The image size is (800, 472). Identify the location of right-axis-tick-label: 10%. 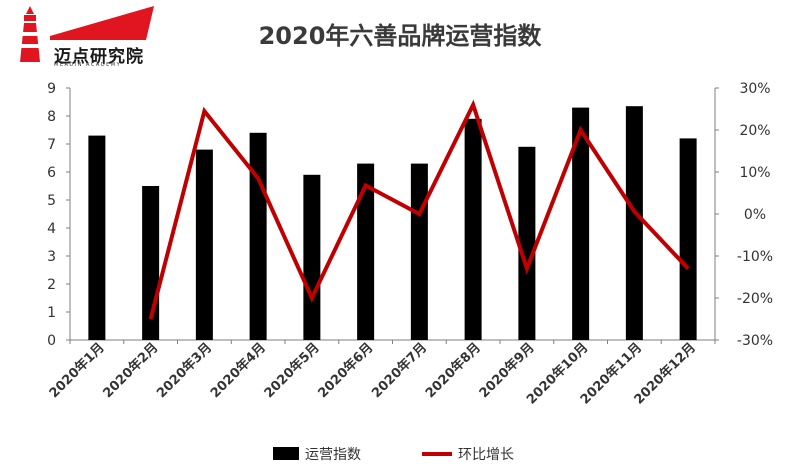
(754, 173).